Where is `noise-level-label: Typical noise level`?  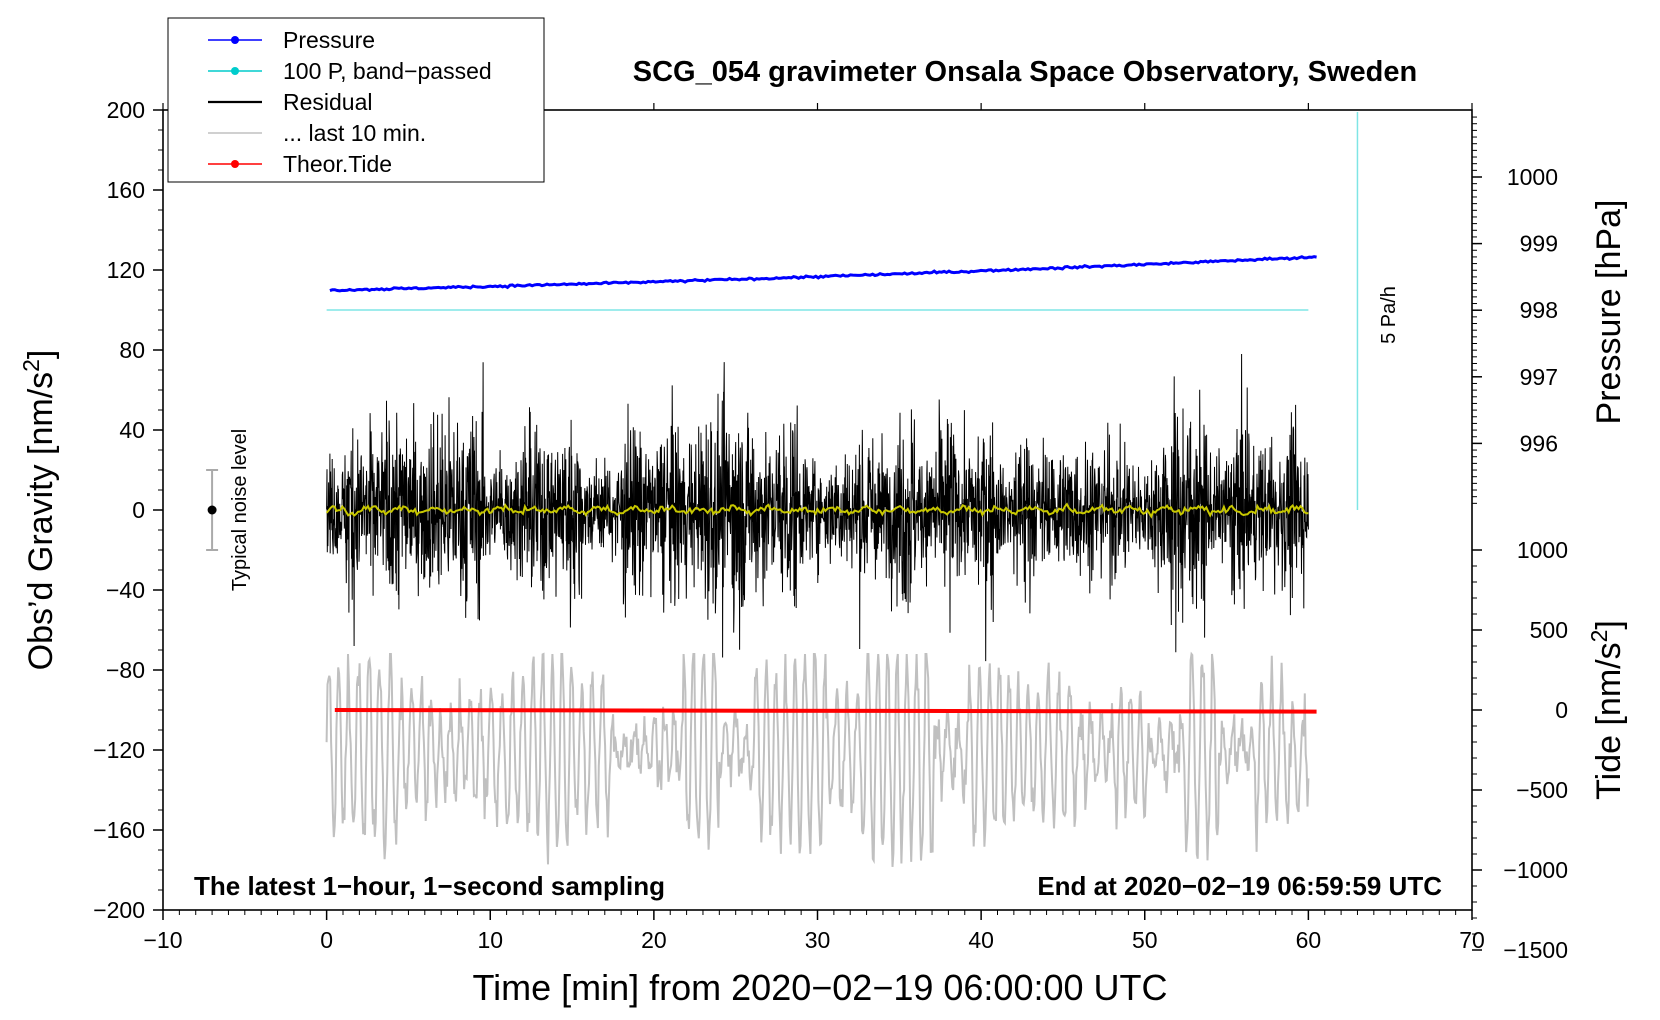 noise-level-label: Typical noise level is located at coordinates (240, 510).